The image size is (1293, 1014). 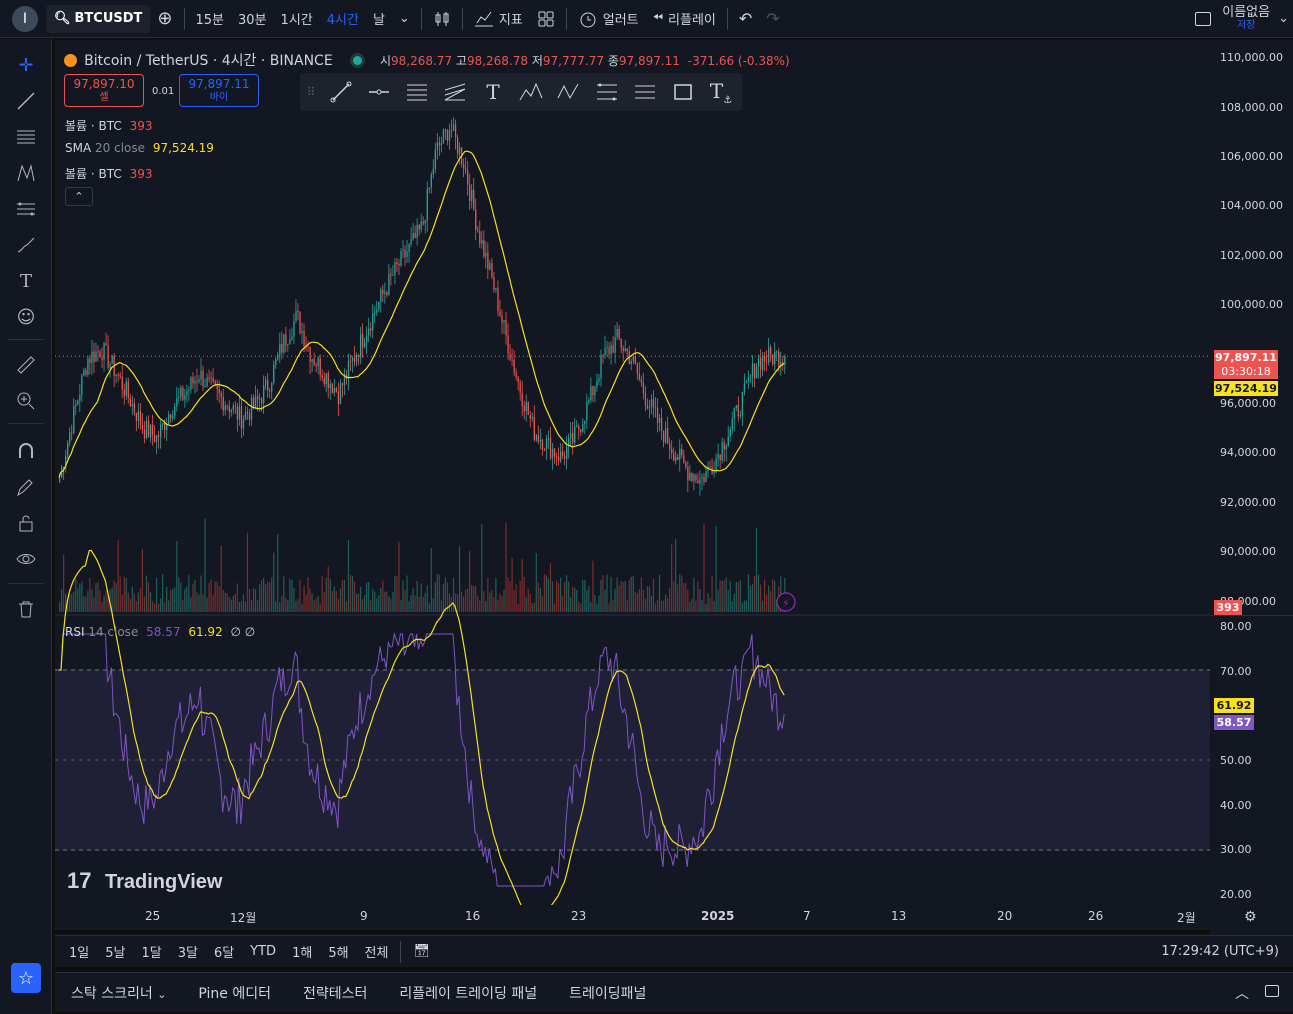 I want to click on drag-handle: ⠿, so click(x=311, y=92).